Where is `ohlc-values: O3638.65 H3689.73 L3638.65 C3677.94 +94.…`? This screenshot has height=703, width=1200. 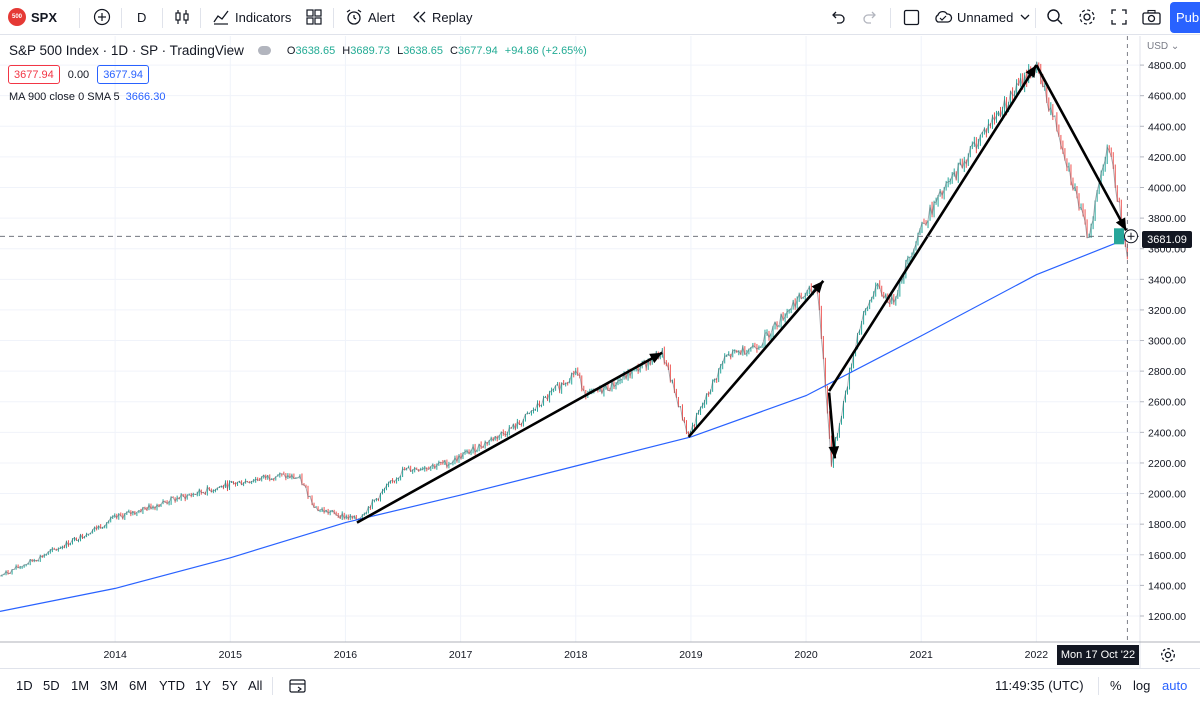 ohlc-values: O3638.65 H3689.73 L3638.65 C3677.94 +94.… is located at coordinates (437, 51).